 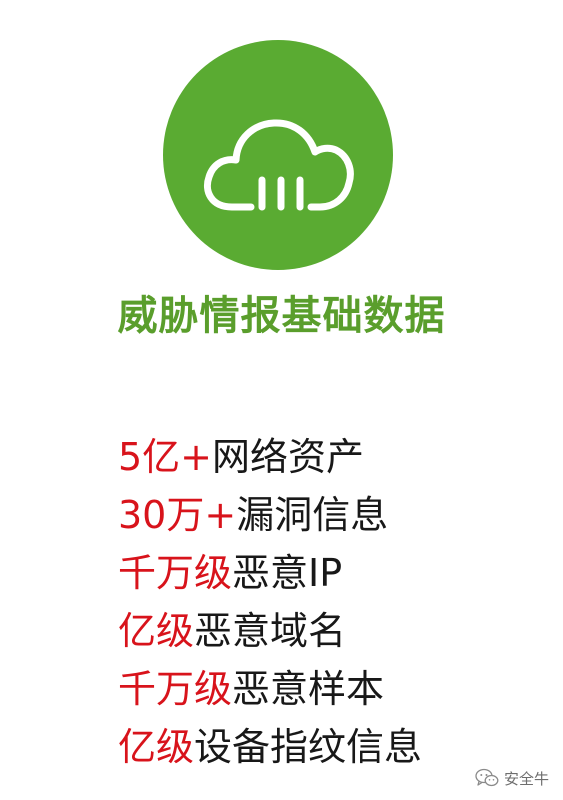 I want to click on stat-label: 恶意域名, so click(x=270, y=631).